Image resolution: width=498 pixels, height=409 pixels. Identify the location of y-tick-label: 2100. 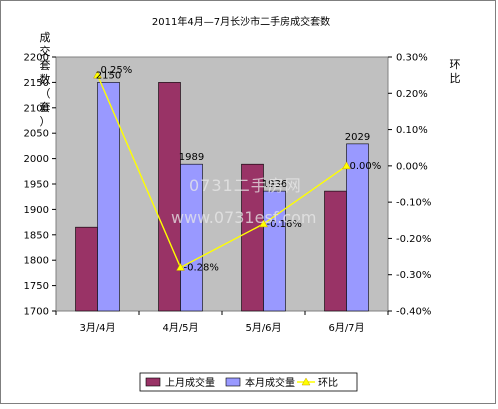
(36, 108).